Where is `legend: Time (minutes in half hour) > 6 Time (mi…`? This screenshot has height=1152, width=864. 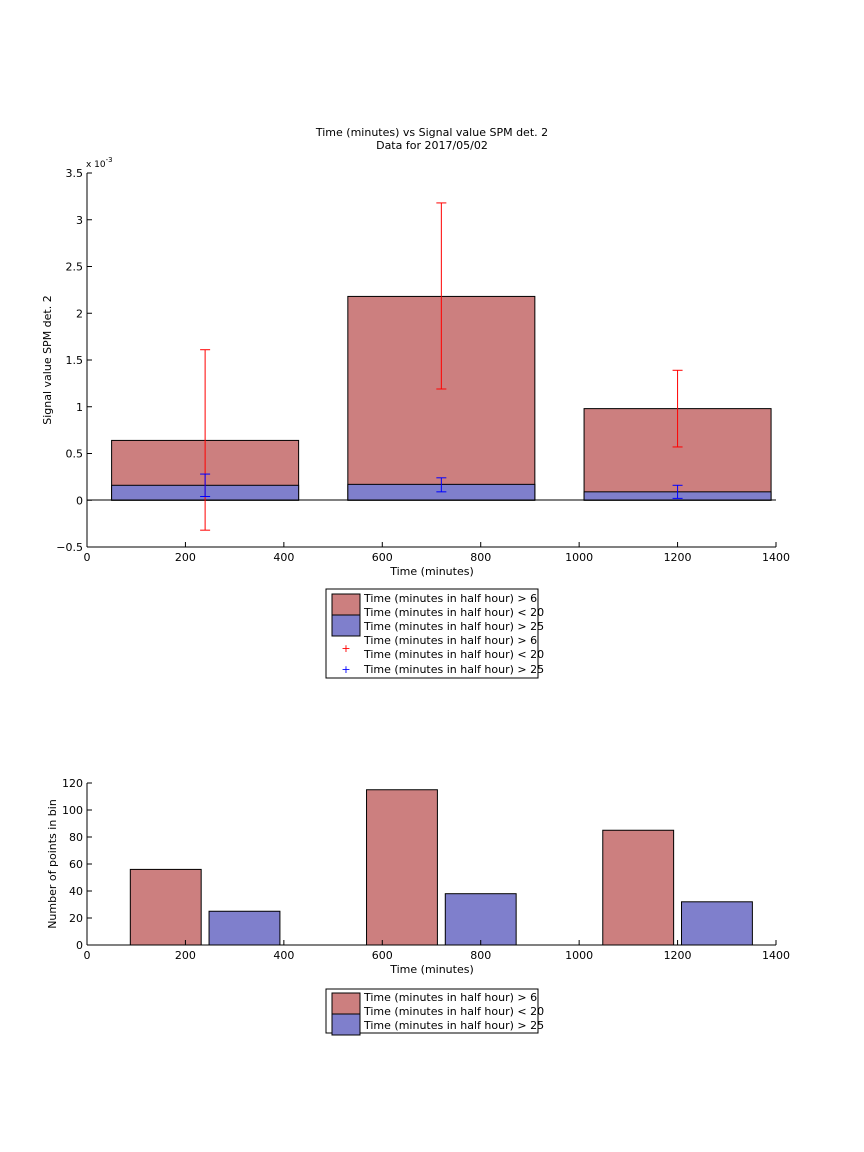 legend: Time (minutes in half hour) > 6 Time (mi… is located at coordinates (434, 1012).